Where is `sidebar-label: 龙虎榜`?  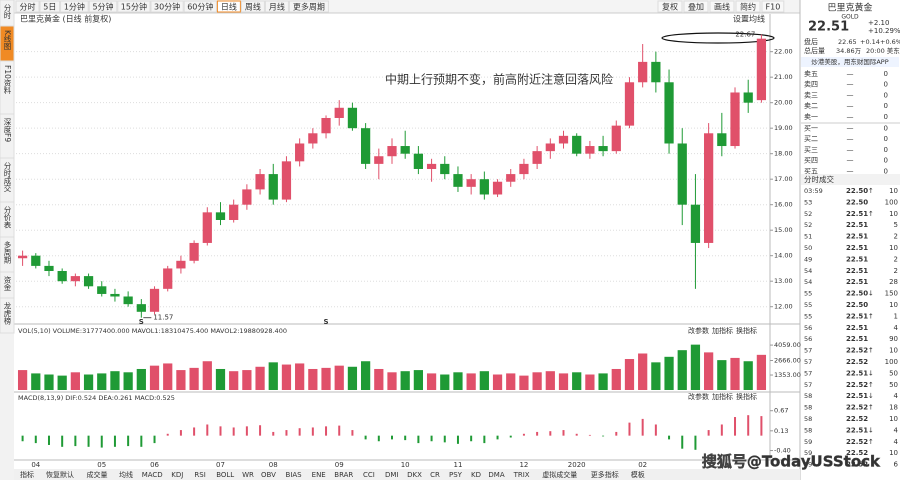
sidebar-label: 龙虎榜 is located at coordinates (7, 313).